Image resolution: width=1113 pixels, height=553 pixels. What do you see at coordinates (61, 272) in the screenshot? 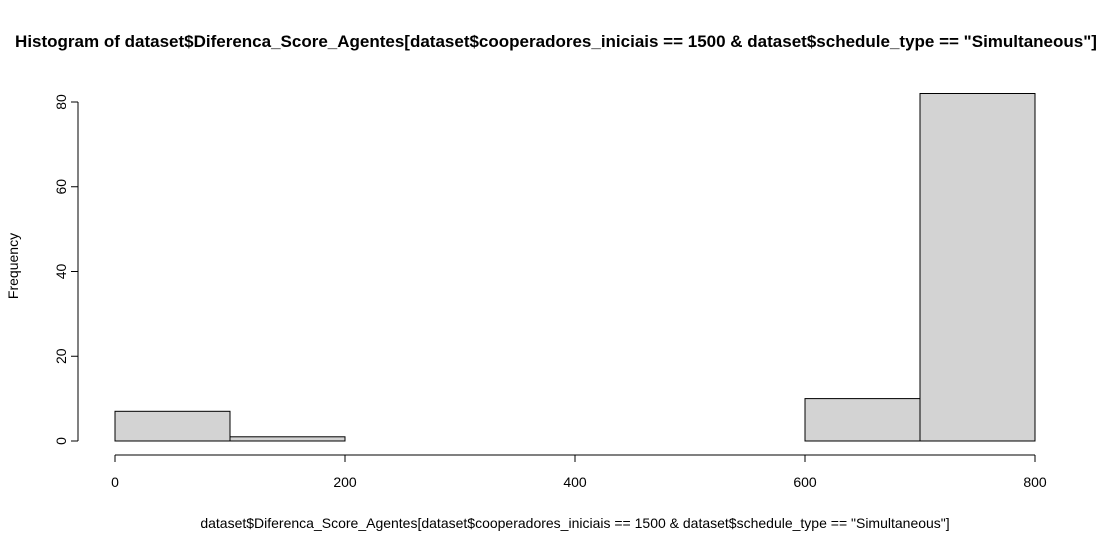
I see `y-tick-label: 40` at bounding box center [61, 272].